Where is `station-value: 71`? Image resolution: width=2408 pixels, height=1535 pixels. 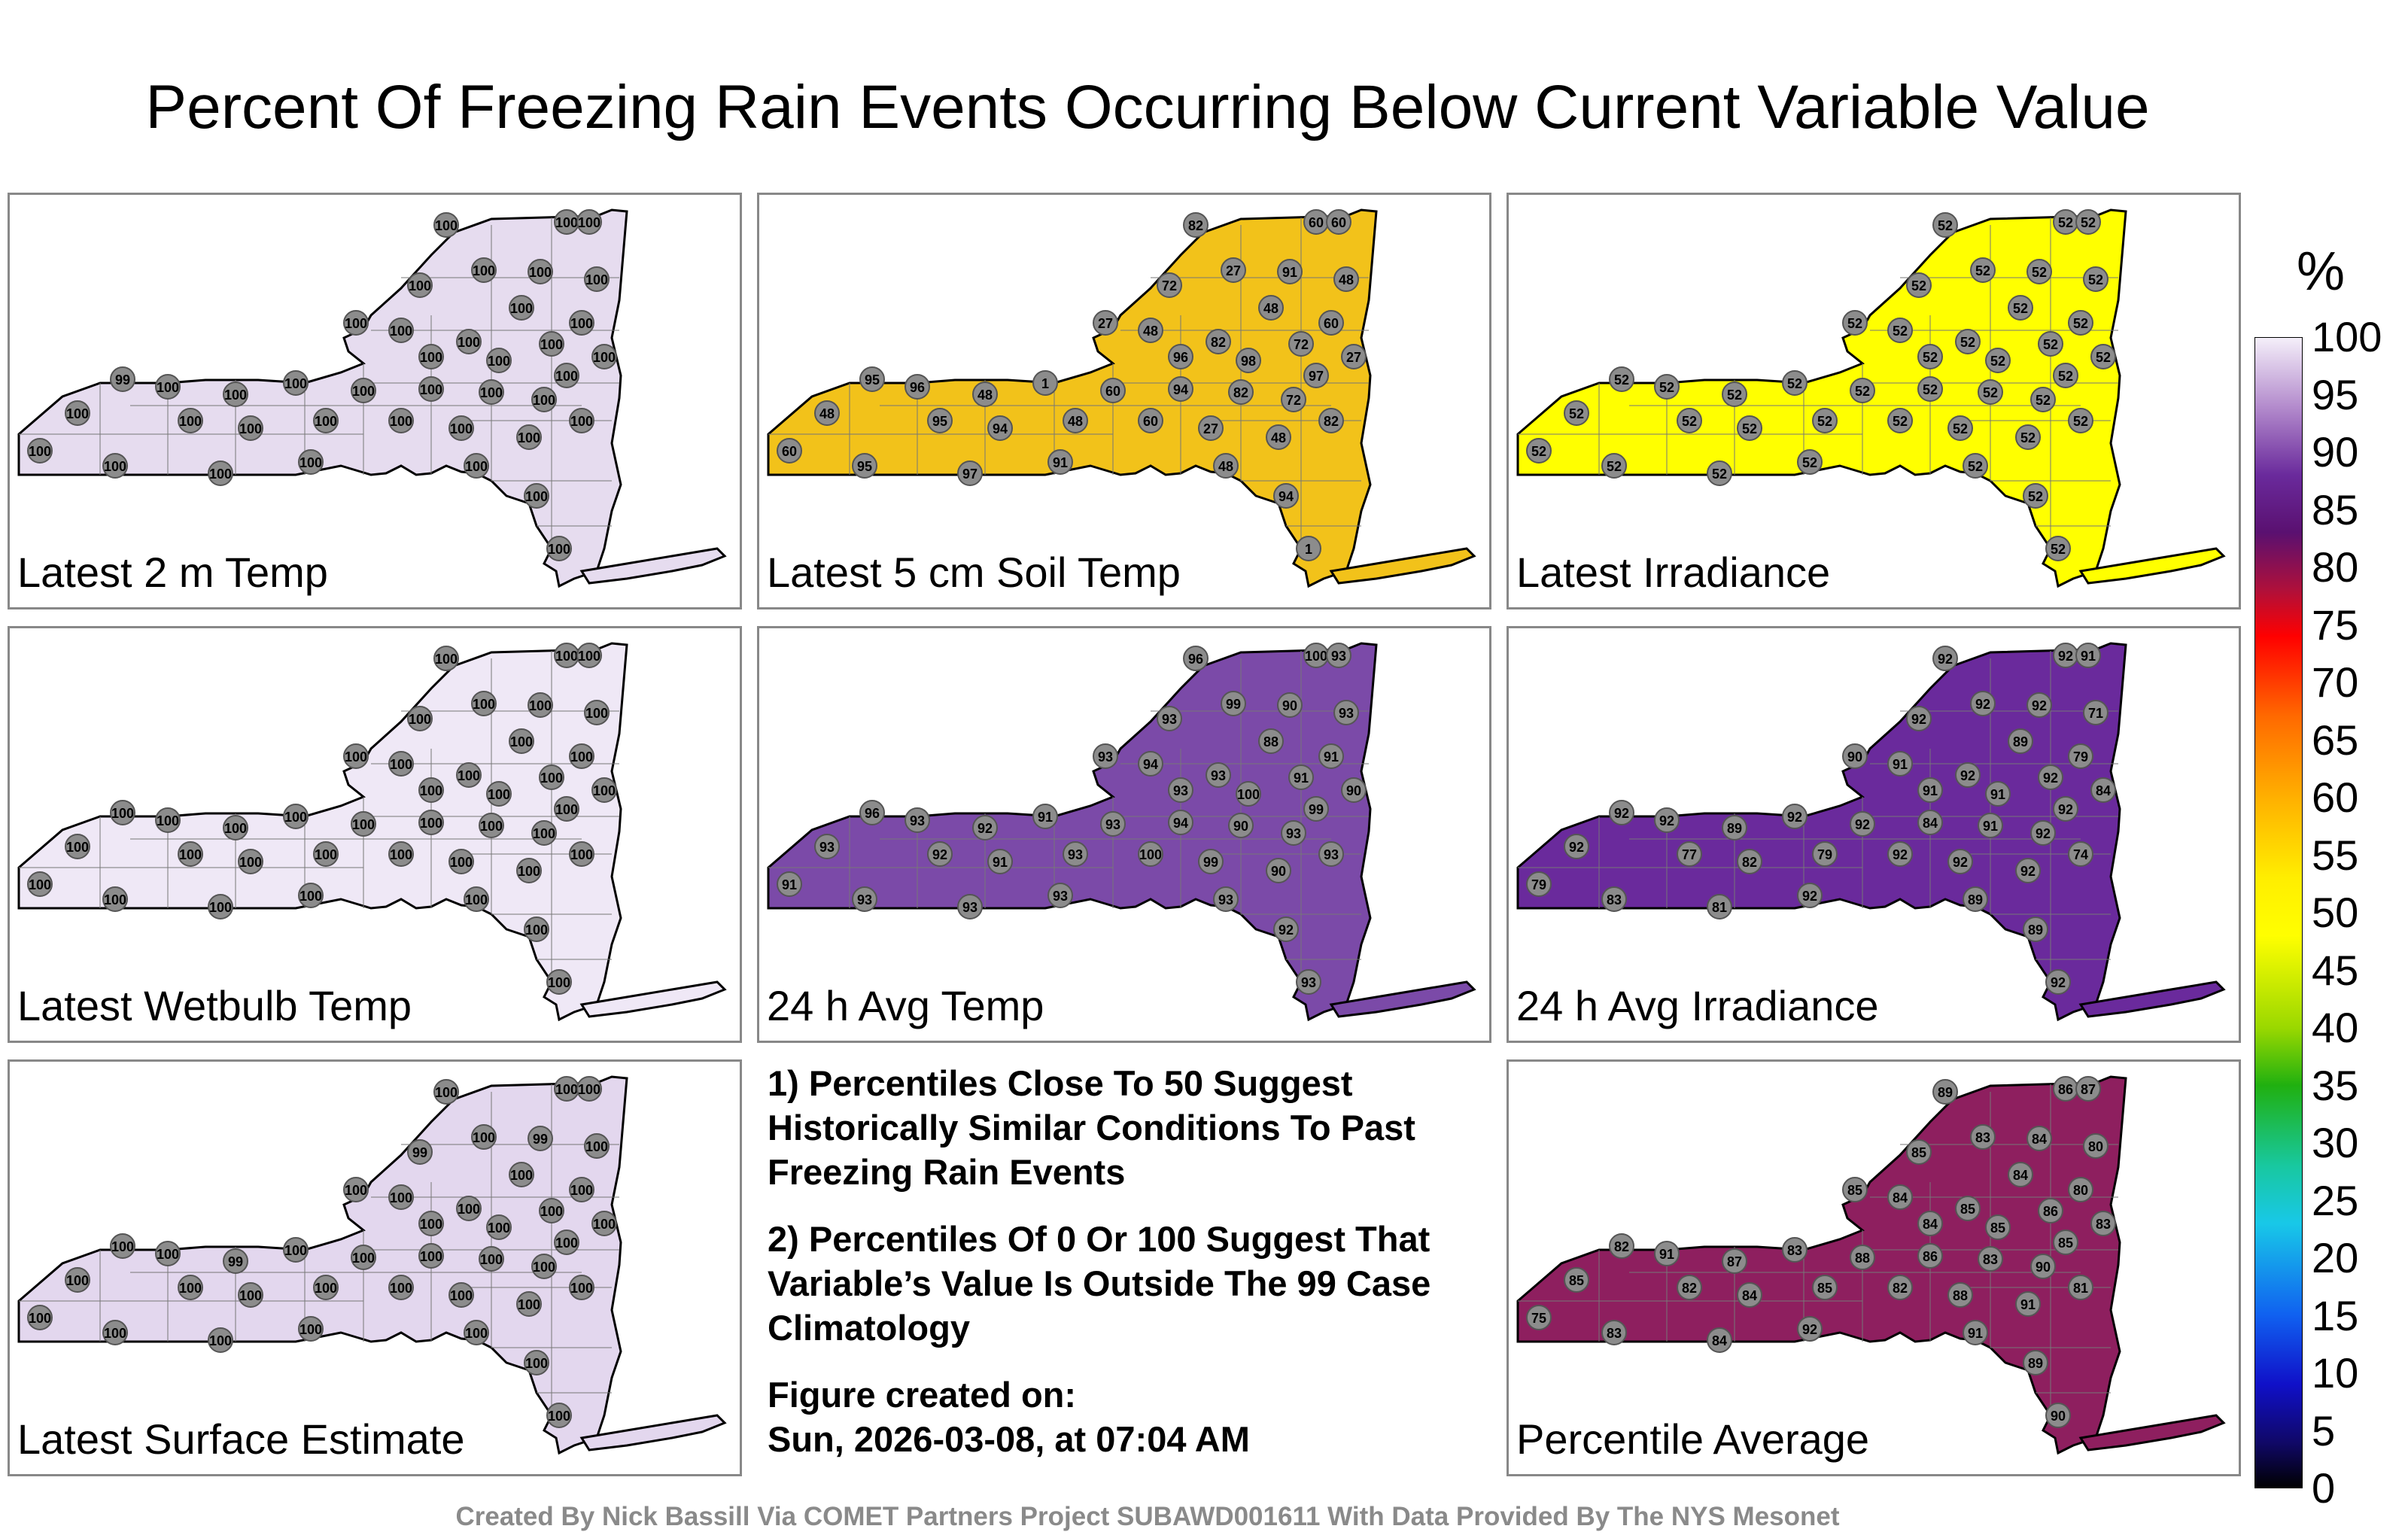 station-value: 71 is located at coordinates (2095, 713).